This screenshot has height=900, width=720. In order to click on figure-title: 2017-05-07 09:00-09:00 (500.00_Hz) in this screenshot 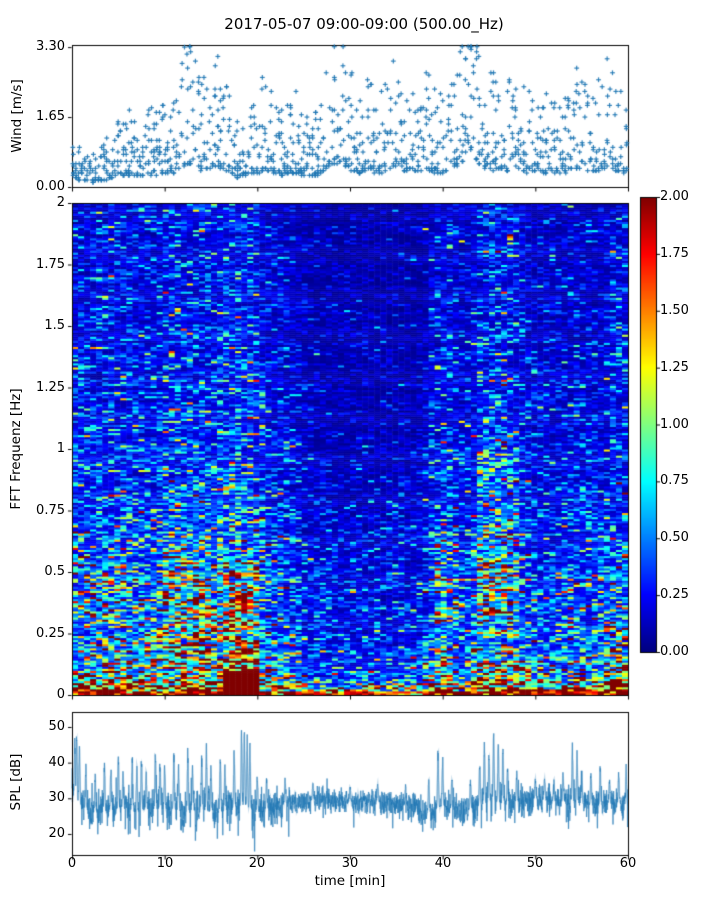, I will do `click(364, 24)`.